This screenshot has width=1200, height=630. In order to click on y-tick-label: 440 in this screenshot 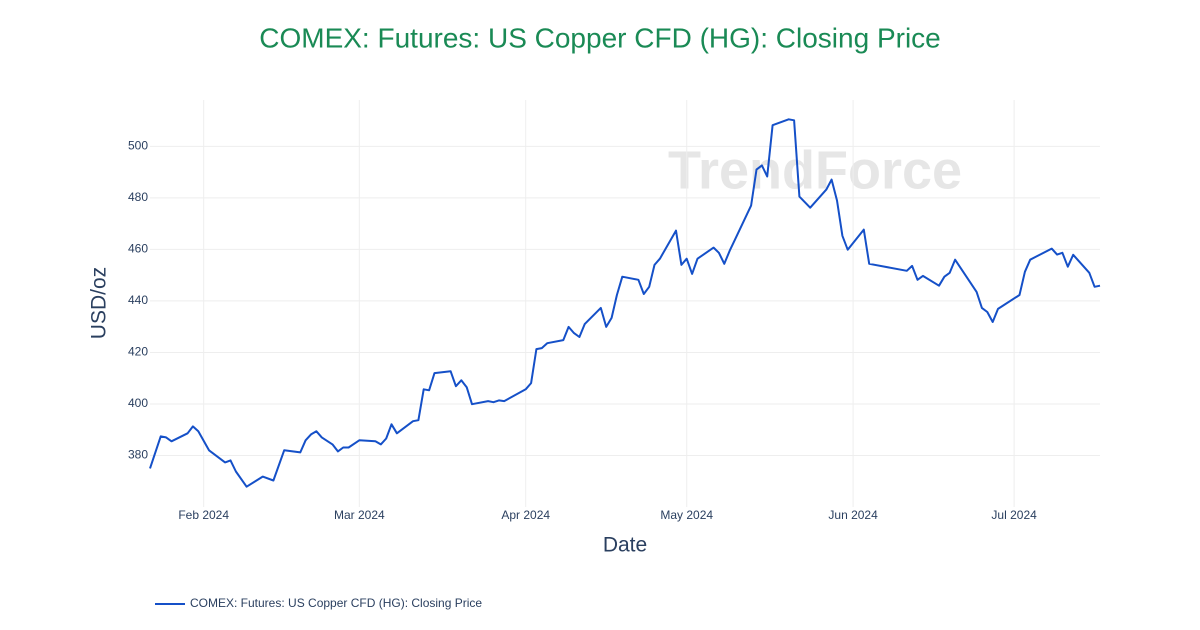, I will do `click(138, 300)`.